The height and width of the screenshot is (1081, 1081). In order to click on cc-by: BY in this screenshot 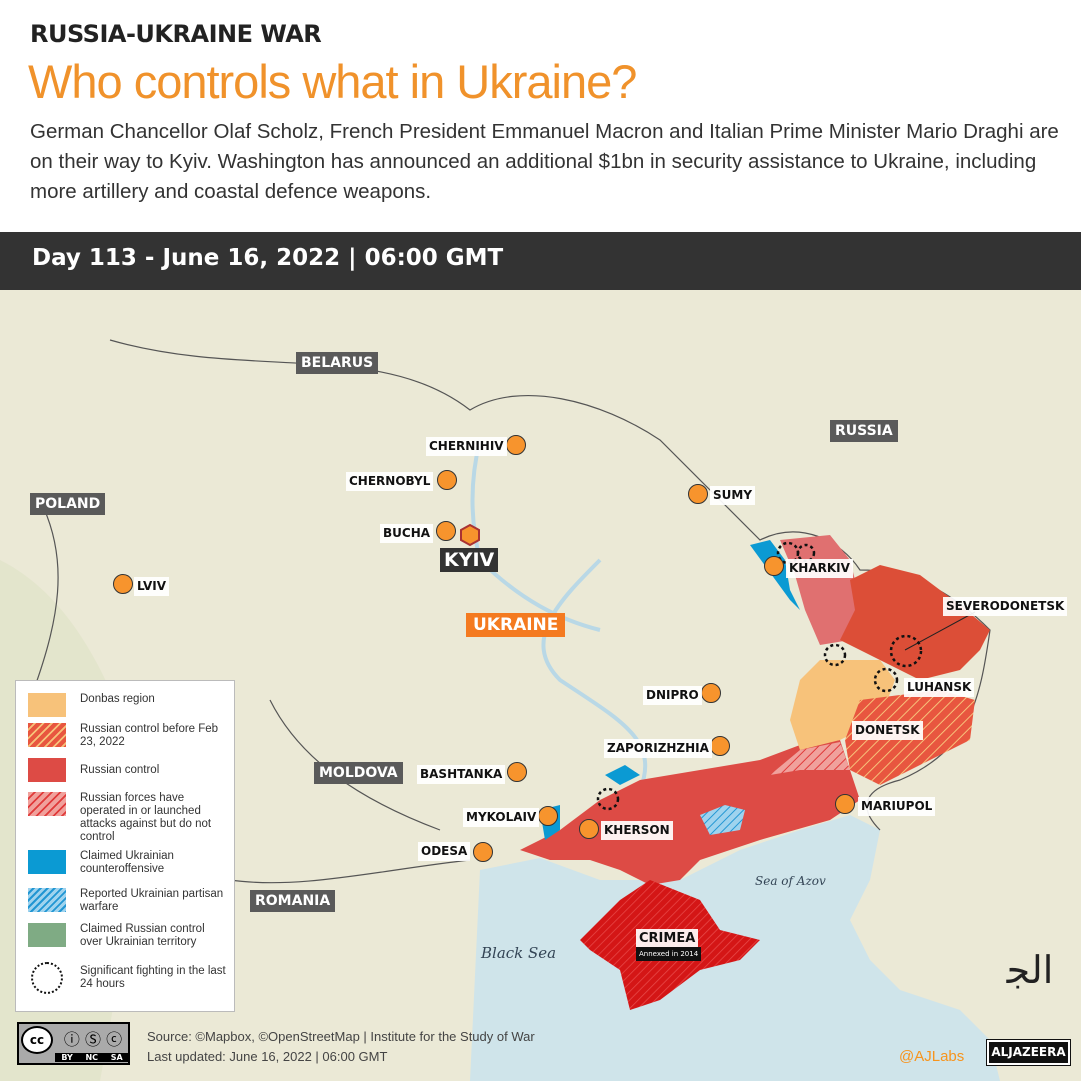, I will do `click(67, 1057)`.